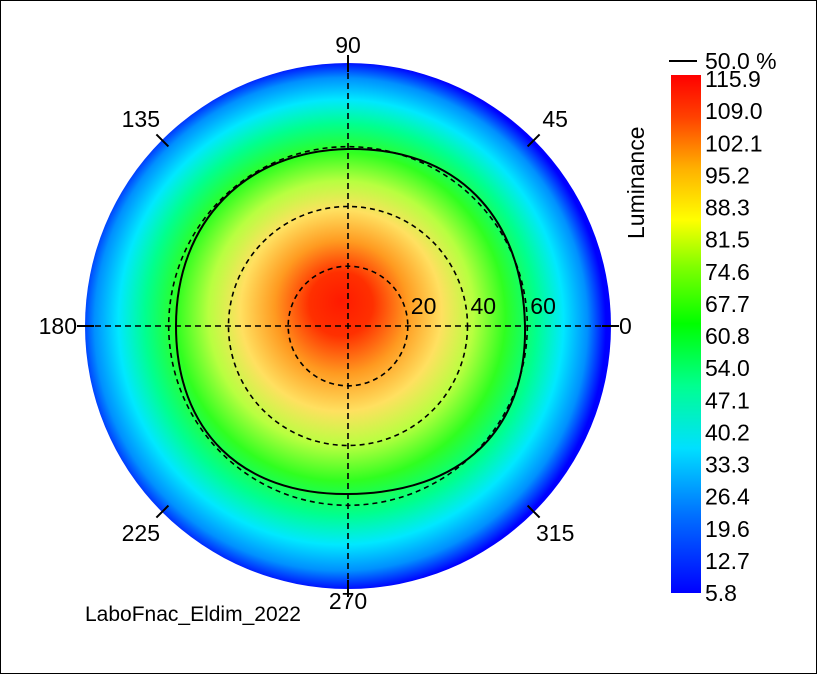 The image size is (817, 674). Describe the element at coordinates (193, 614) in the screenshot. I see `chart-title: LaboFnac_Eldim_2022` at that location.